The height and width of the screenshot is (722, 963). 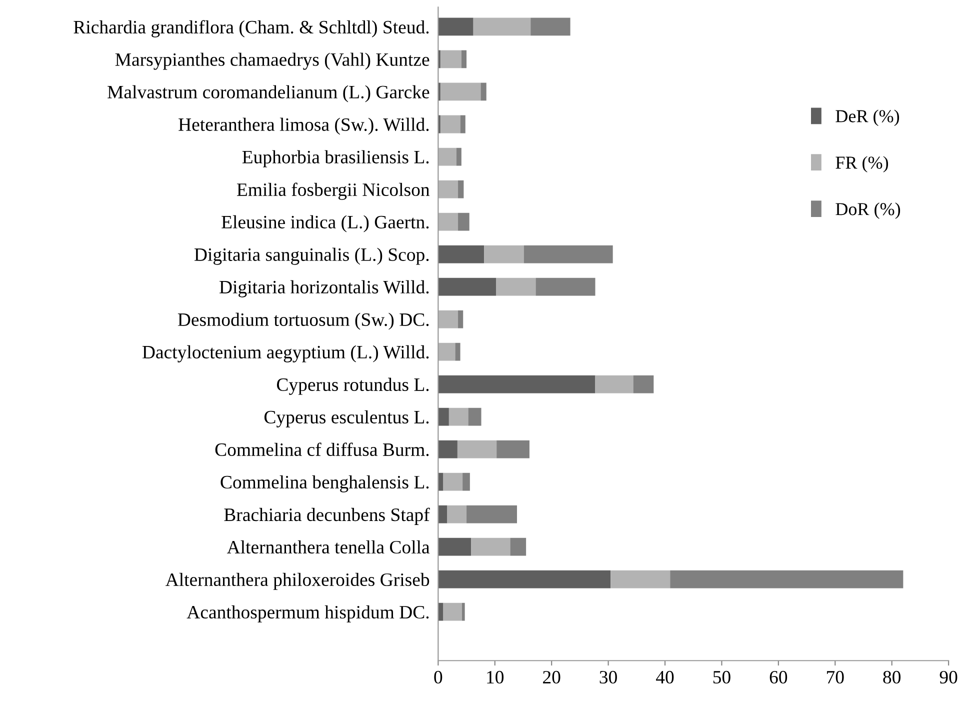 I want to click on y-tick-label: Desmodium tortuosum (Sw.) DC., so click(x=303, y=321).